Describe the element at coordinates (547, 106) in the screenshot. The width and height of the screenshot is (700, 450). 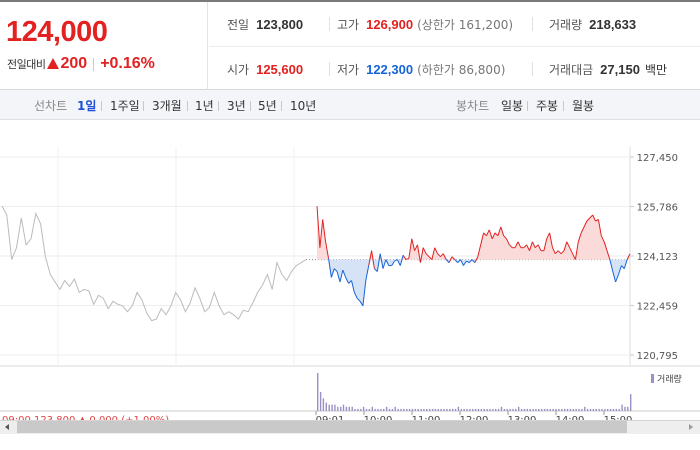
I see `tab-weekly: 주봉` at that location.